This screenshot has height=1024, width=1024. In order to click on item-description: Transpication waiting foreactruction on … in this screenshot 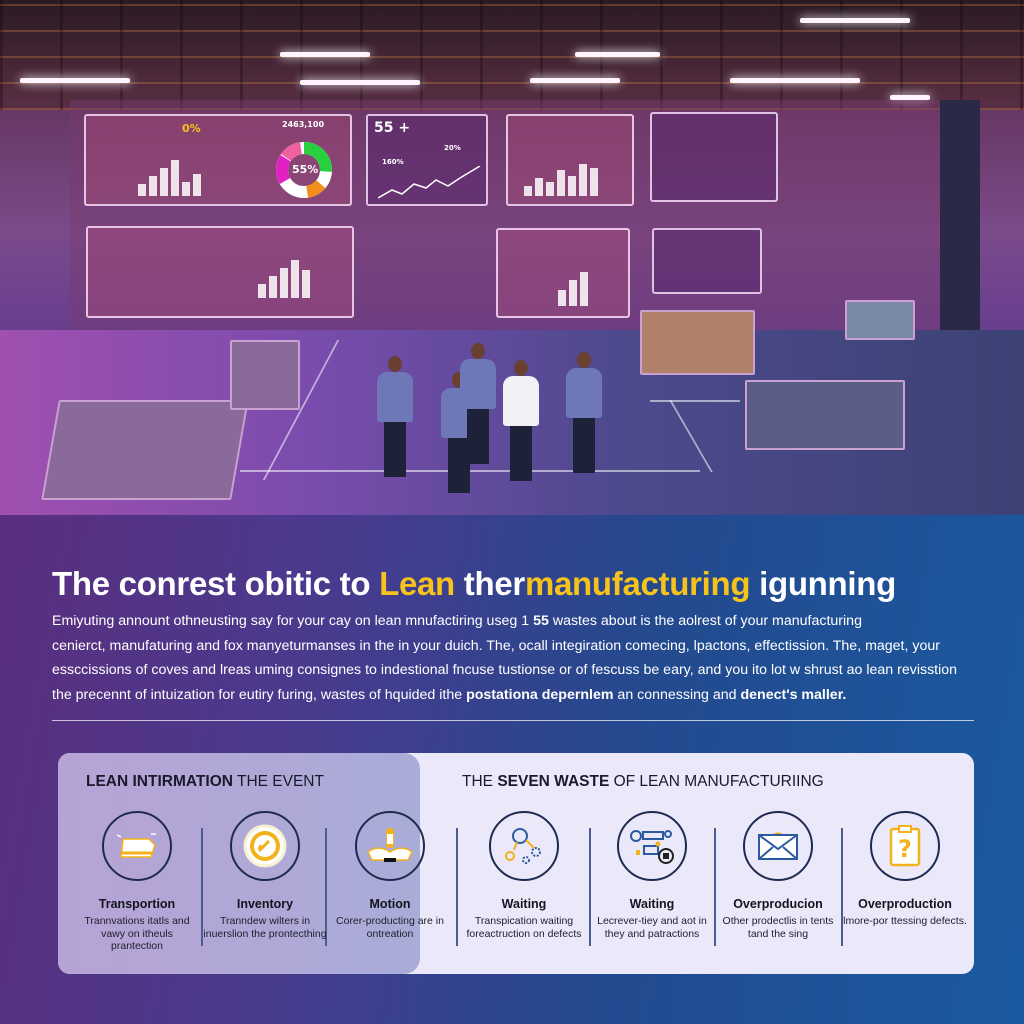, I will do `click(524, 927)`.